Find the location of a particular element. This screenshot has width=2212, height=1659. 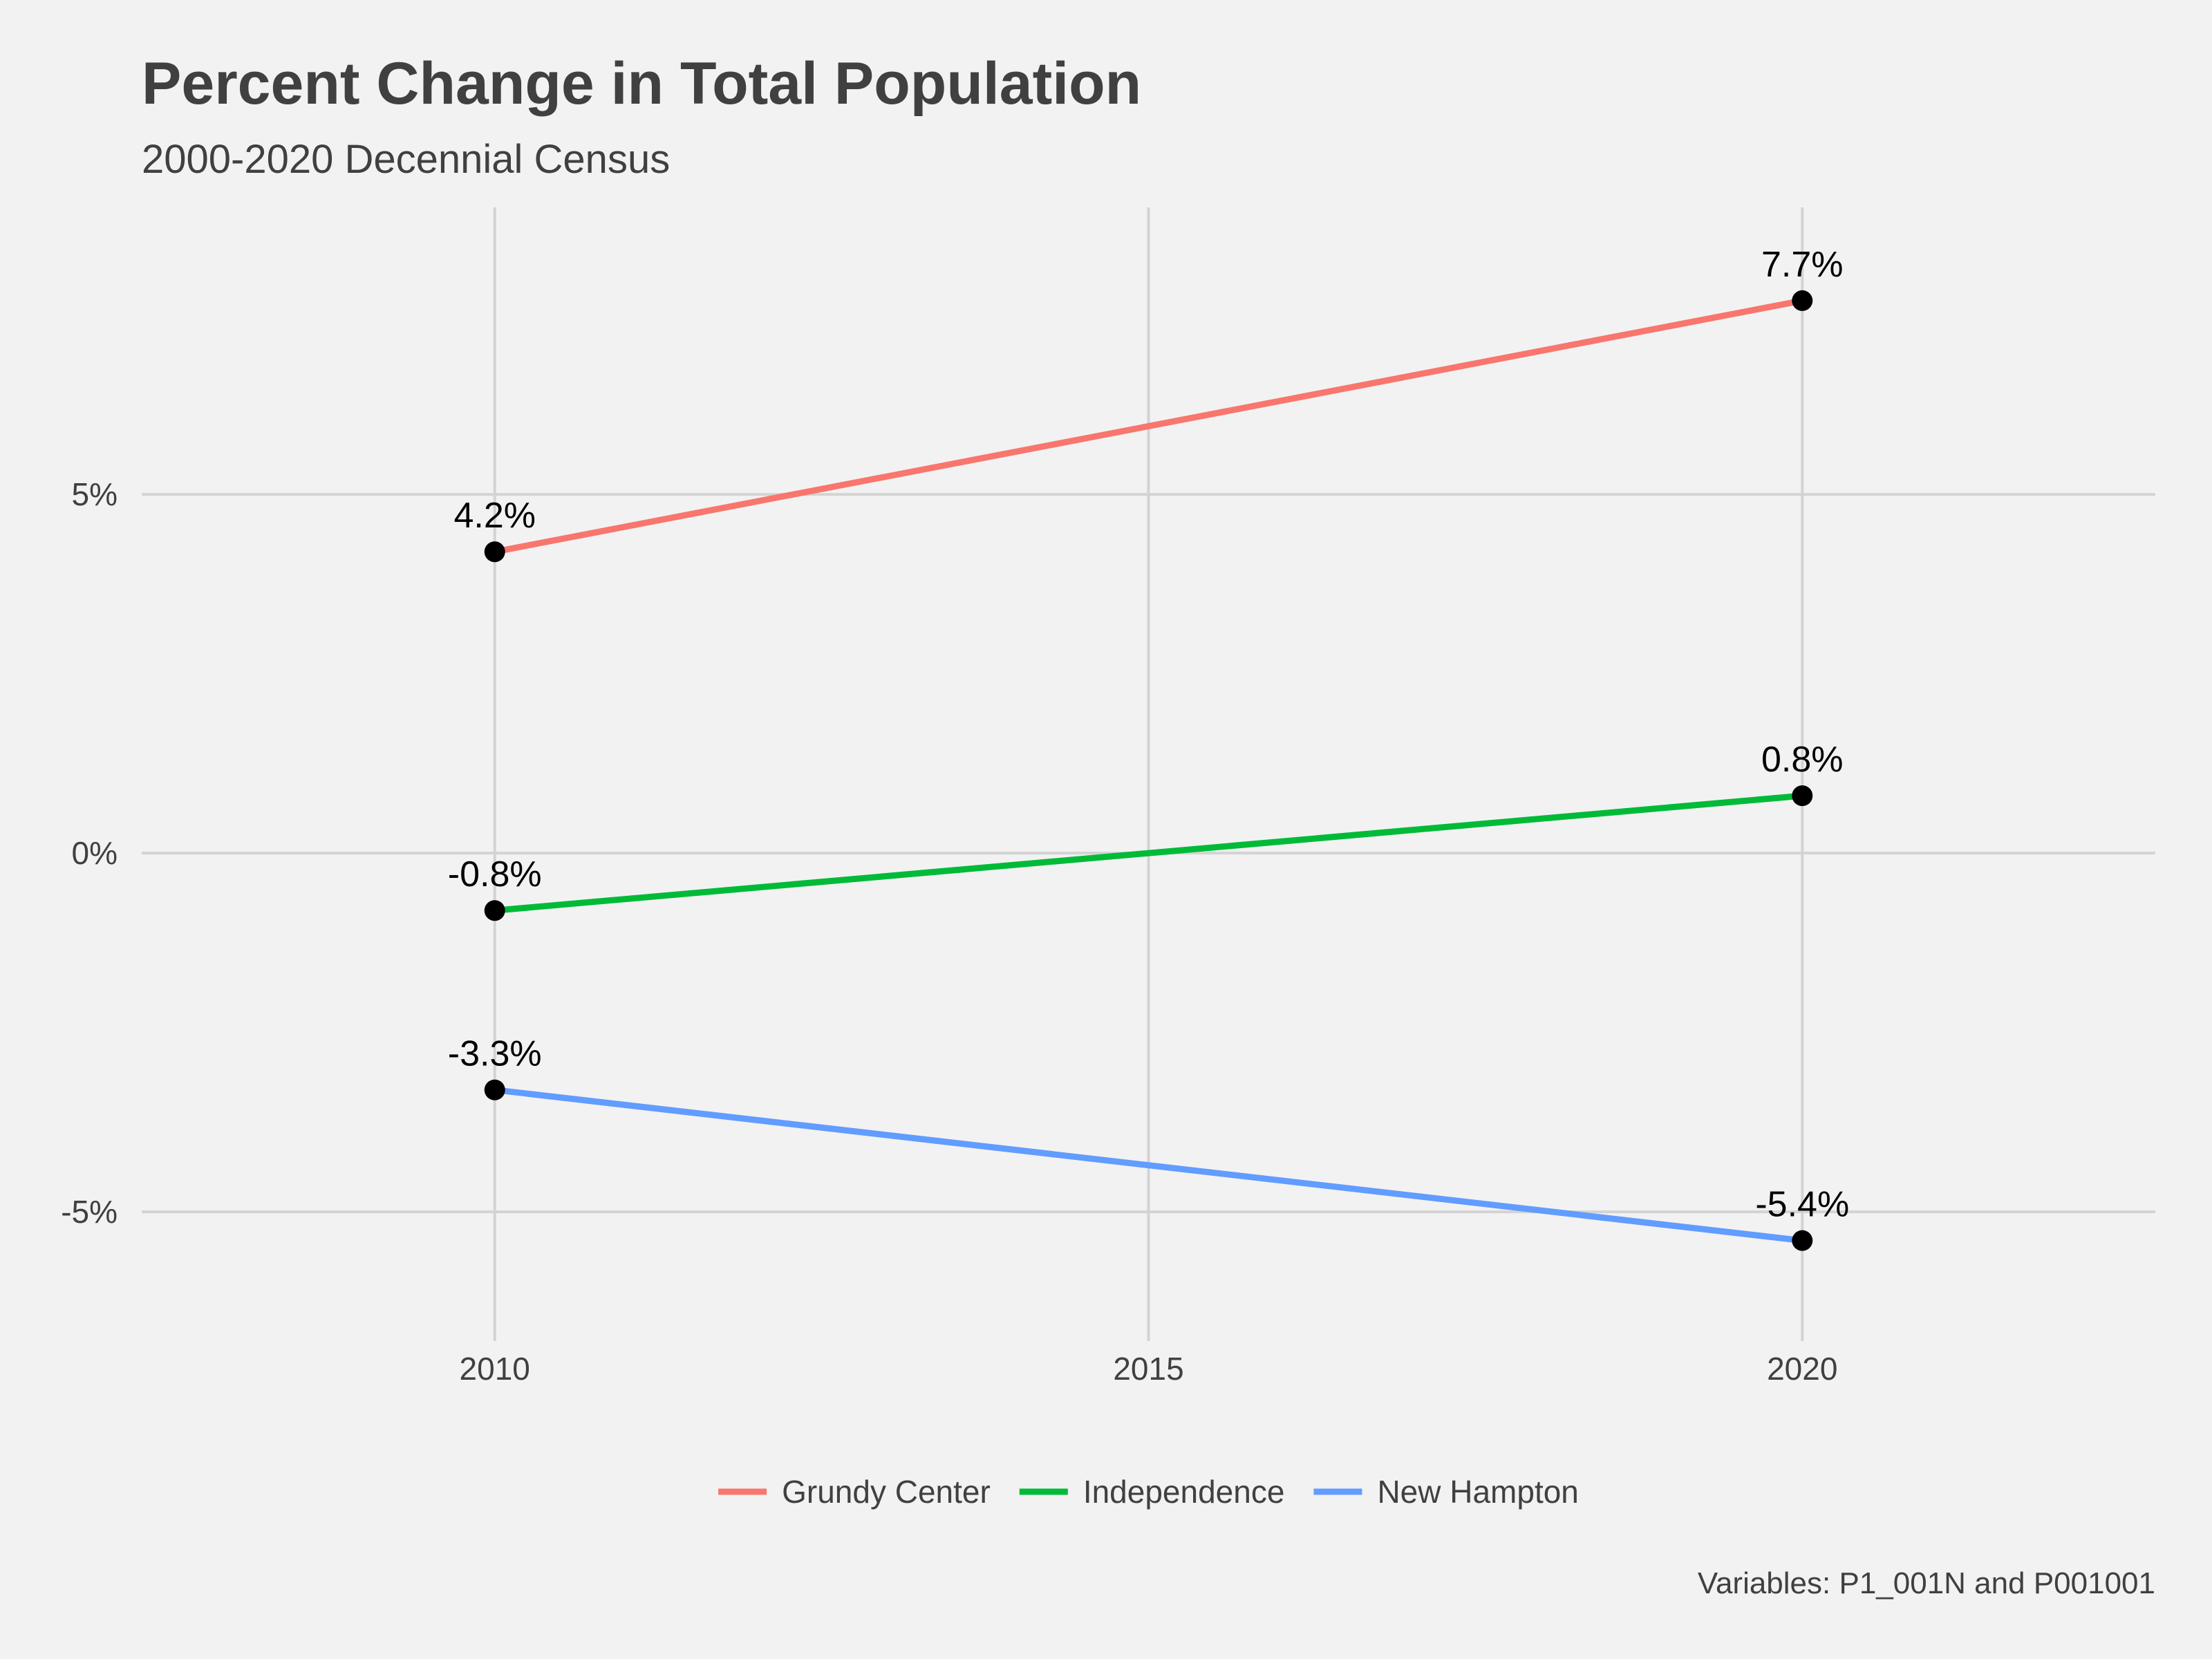

x-tick-label: 2020 is located at coordinates (1802, 1369).